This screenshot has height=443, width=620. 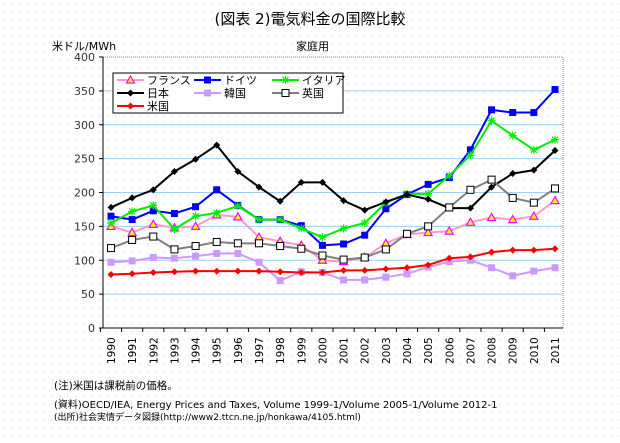 What do you see at coordinates (310, 19) in the screenshot?
I see `chart-title: (図表 2)電気料金の国際比較` at bounding box center [310, 19].